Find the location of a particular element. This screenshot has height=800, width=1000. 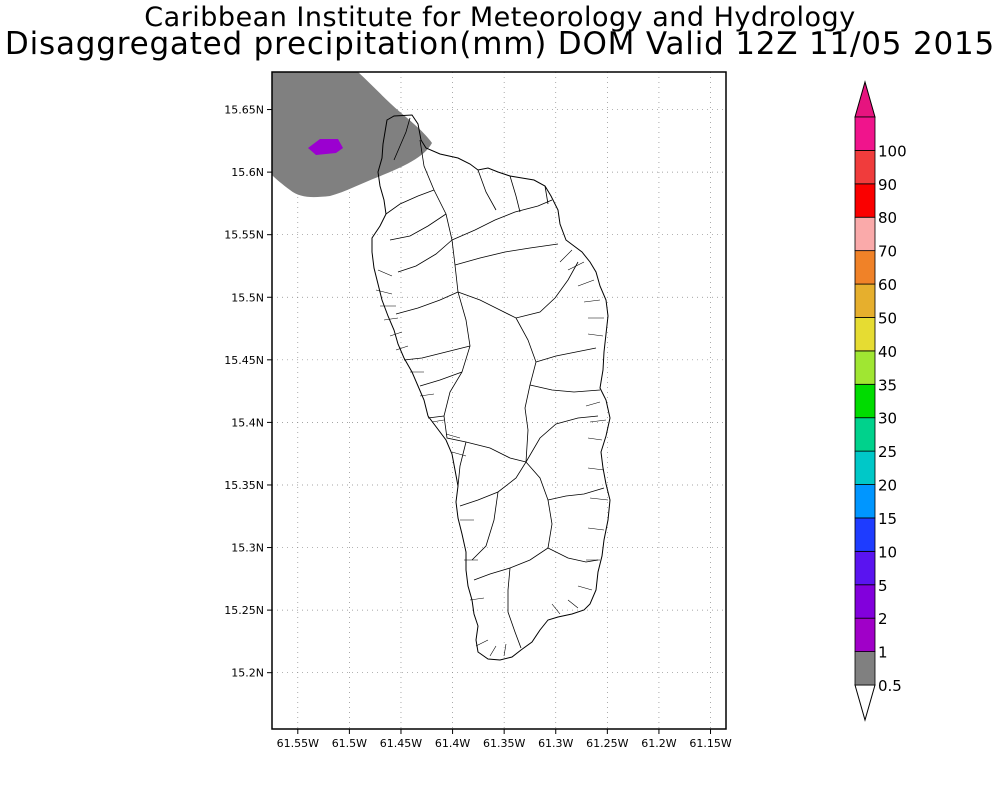

lat-tick-label: 15.25N is located at coordinates (244, 610).